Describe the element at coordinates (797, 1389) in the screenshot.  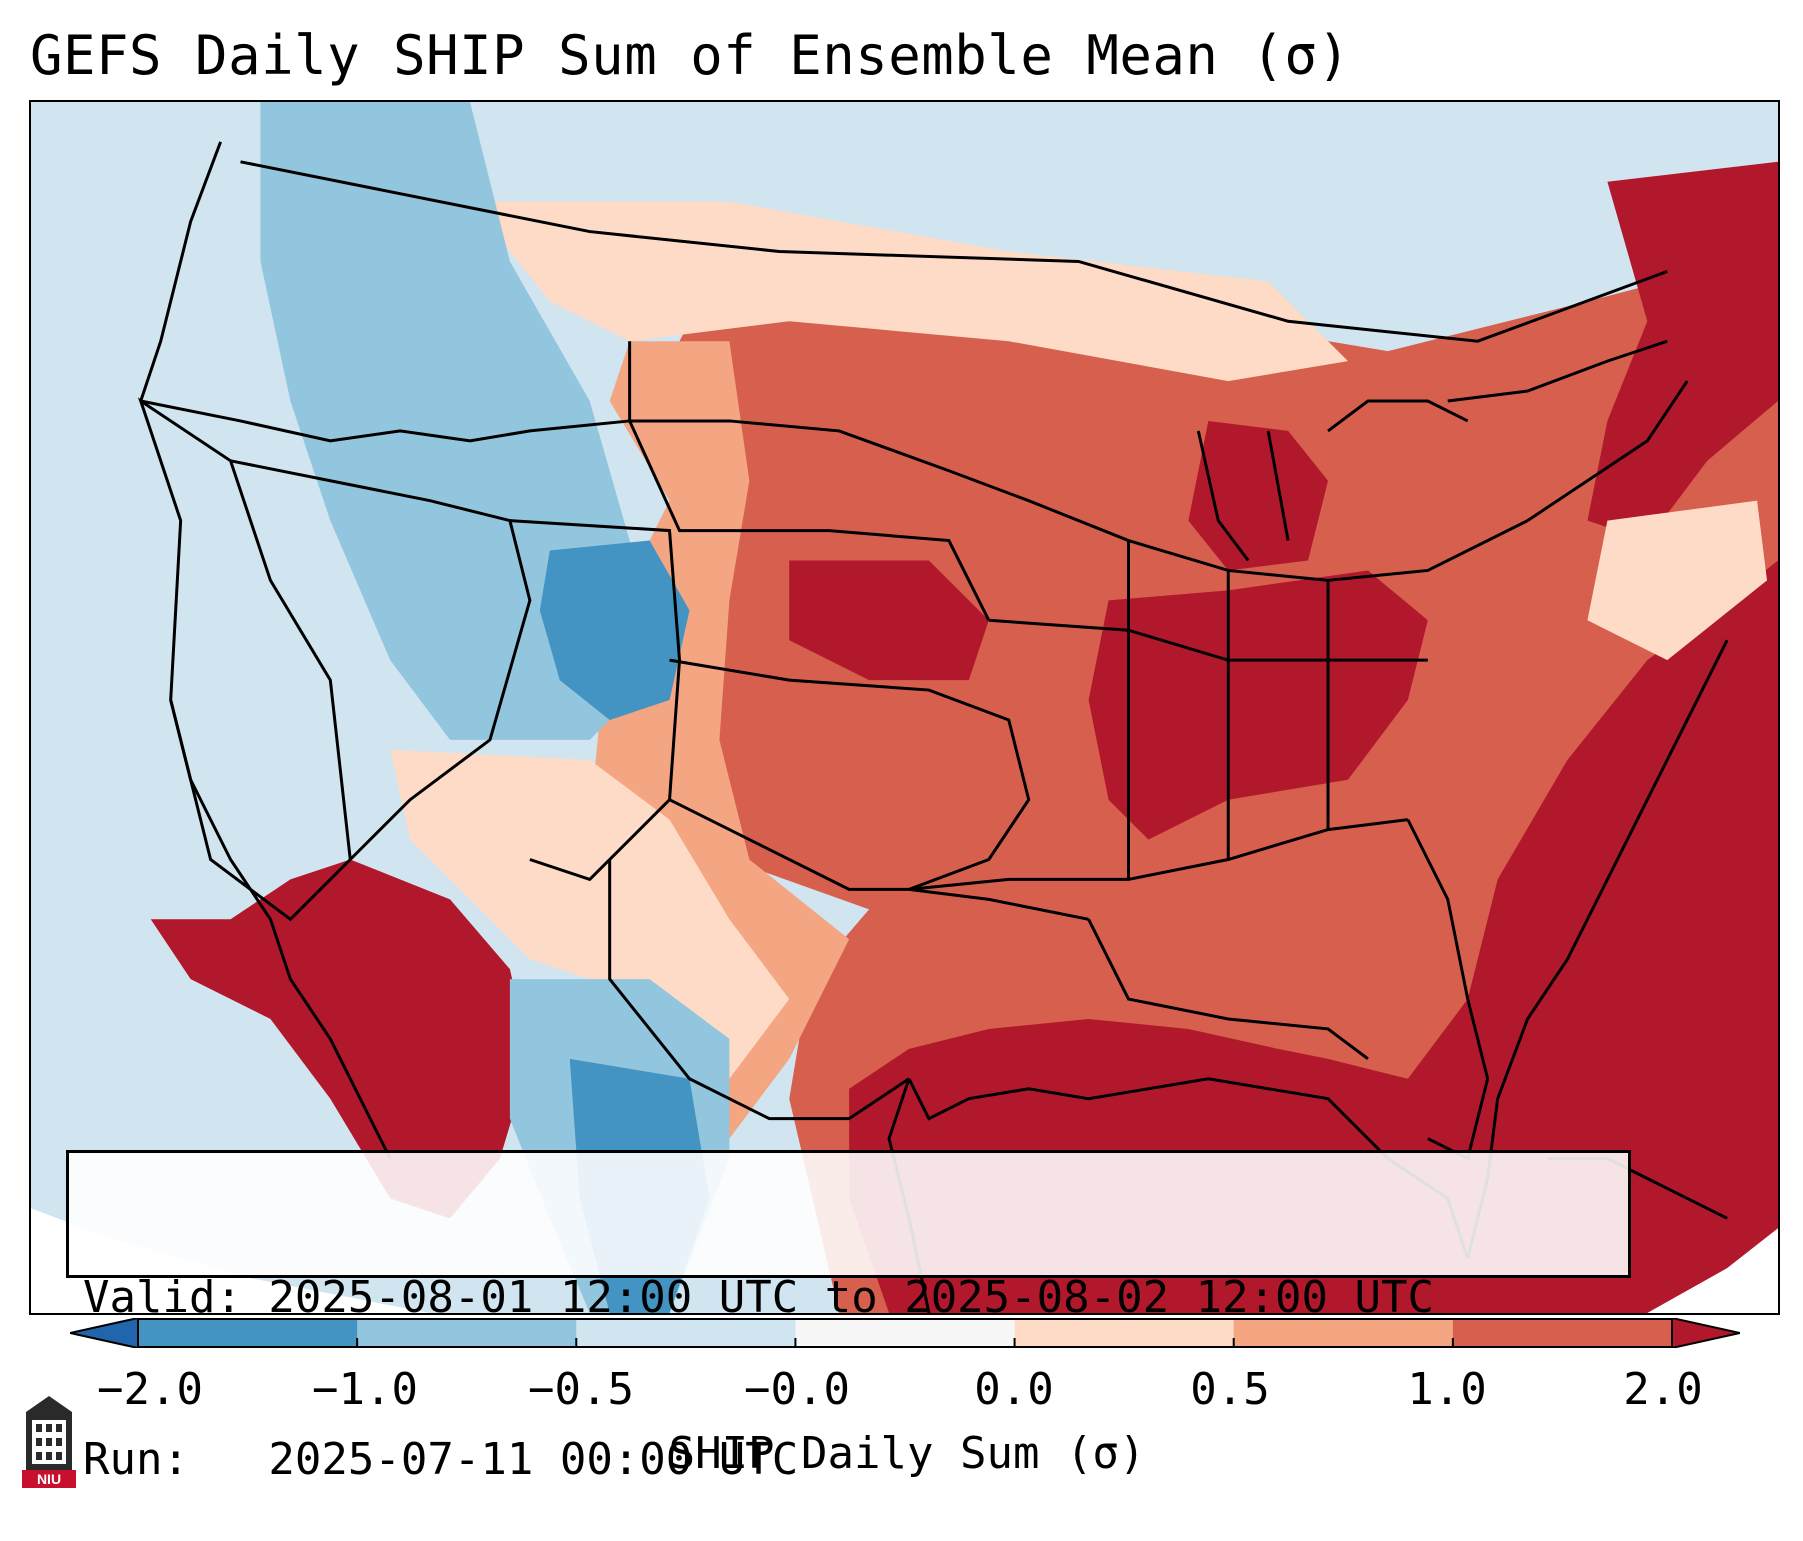
I see `colorbar-tick-label: −0.0` at that location.